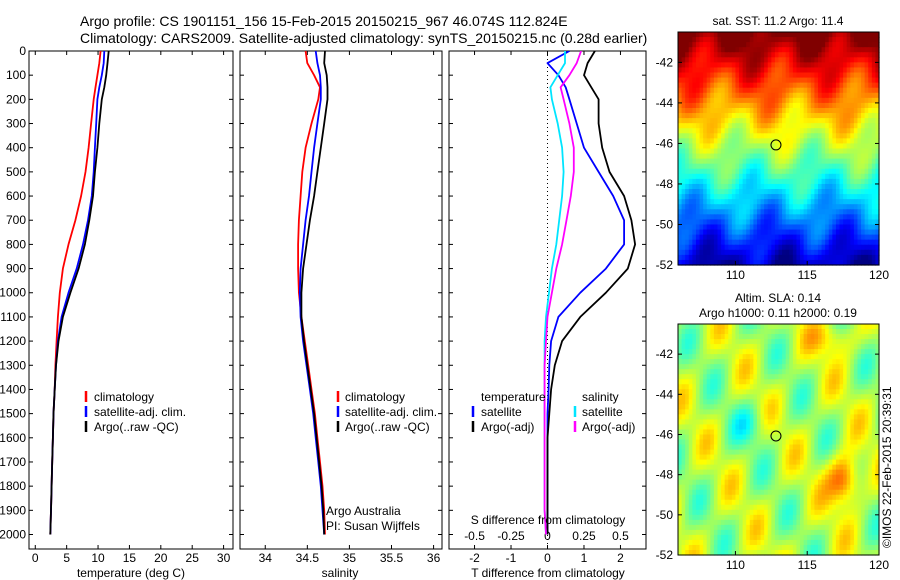 The image size is (900, 580). What do you see at coordinates (16, 148) in the screenshot?
I see `depth-tick-label: 400` at bounding box center [16, 148].